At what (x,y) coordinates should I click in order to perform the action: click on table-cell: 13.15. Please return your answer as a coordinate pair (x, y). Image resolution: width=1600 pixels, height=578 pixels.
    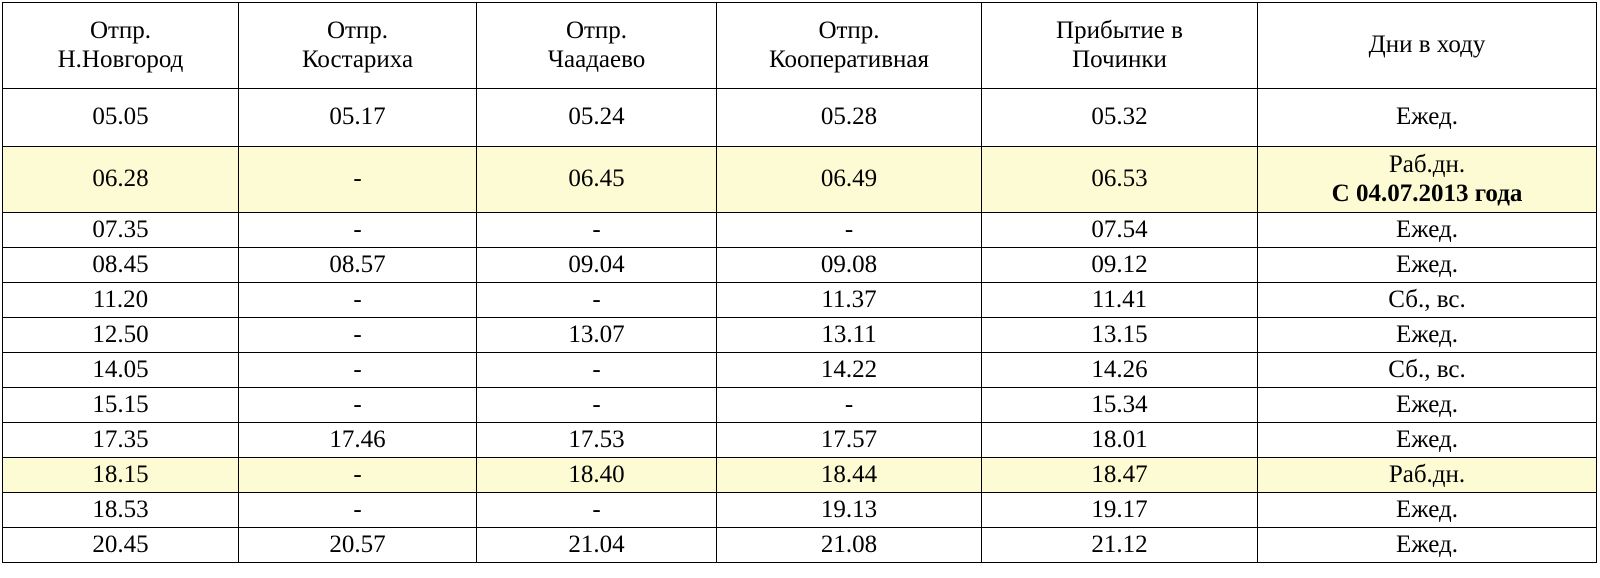
    Looking at the image, I should click on (1119, 335).